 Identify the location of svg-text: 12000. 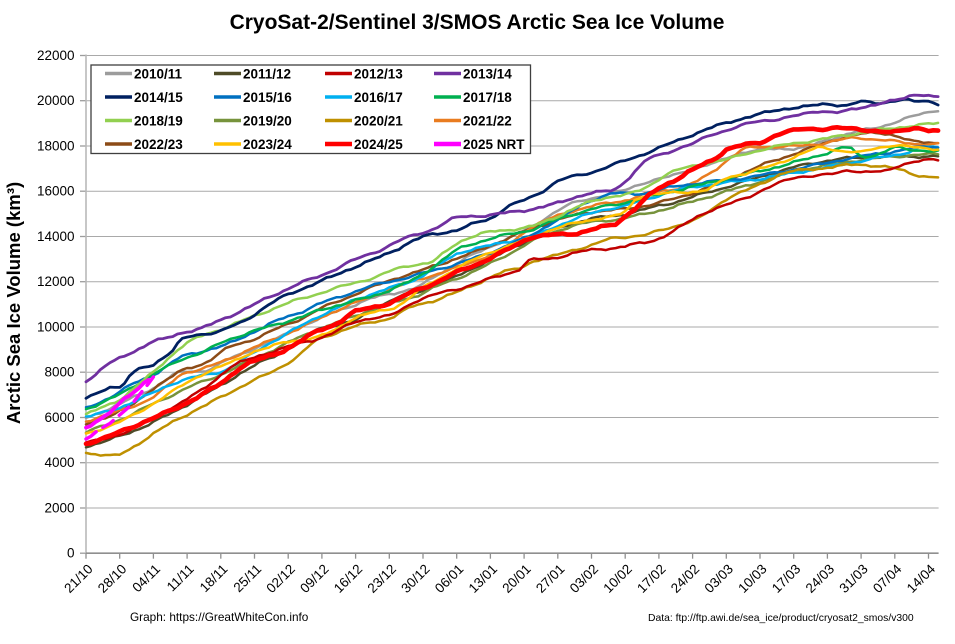
(56, 281).